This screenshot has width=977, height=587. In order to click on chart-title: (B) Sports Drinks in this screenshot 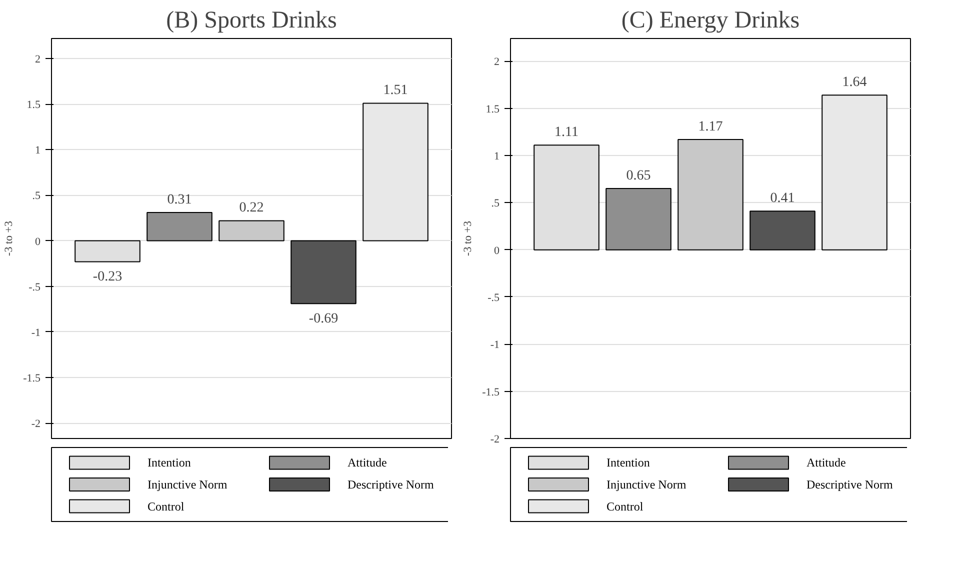, I will do `click(251, 21)`.